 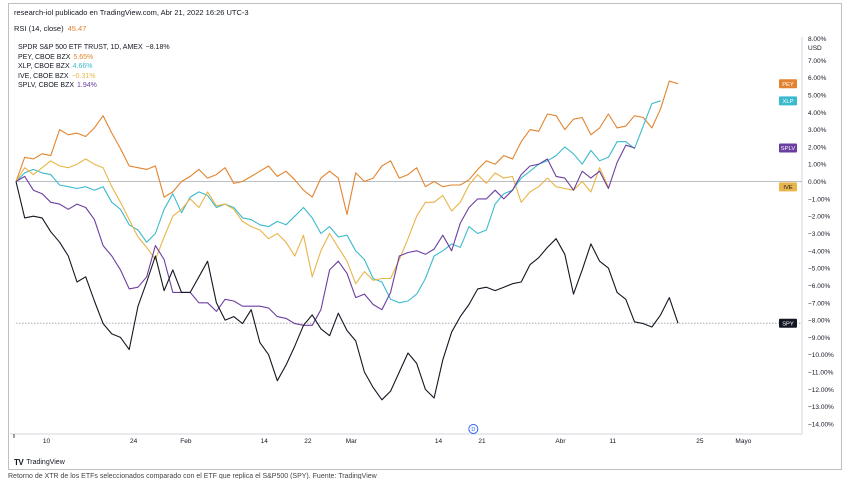 I want to click on rsi-indicator-label: RSI (14, close) 45.47, so click(x=50, y=28).